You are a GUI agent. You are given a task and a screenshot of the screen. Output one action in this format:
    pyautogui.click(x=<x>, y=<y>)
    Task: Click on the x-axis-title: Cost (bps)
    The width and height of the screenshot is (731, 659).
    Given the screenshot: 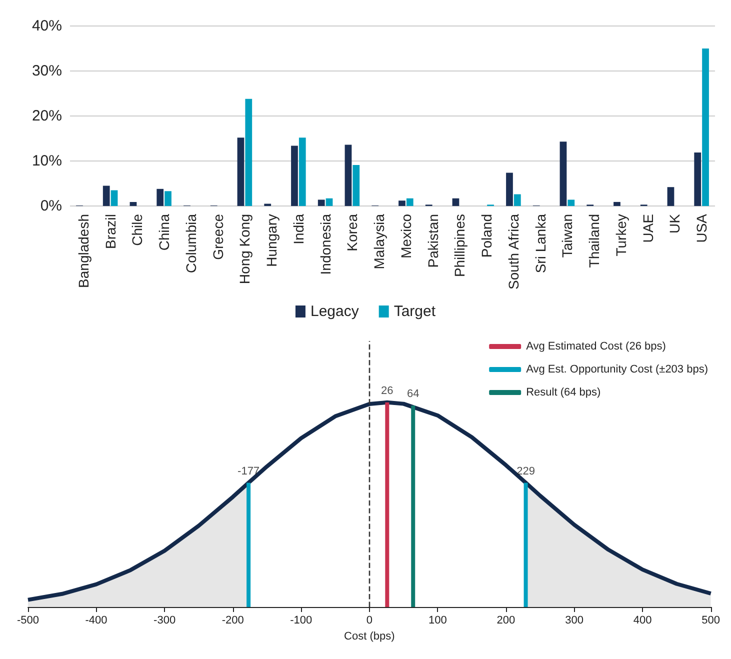 What is the action you would take?
    pyautogui.click(x=369, y=636)
    